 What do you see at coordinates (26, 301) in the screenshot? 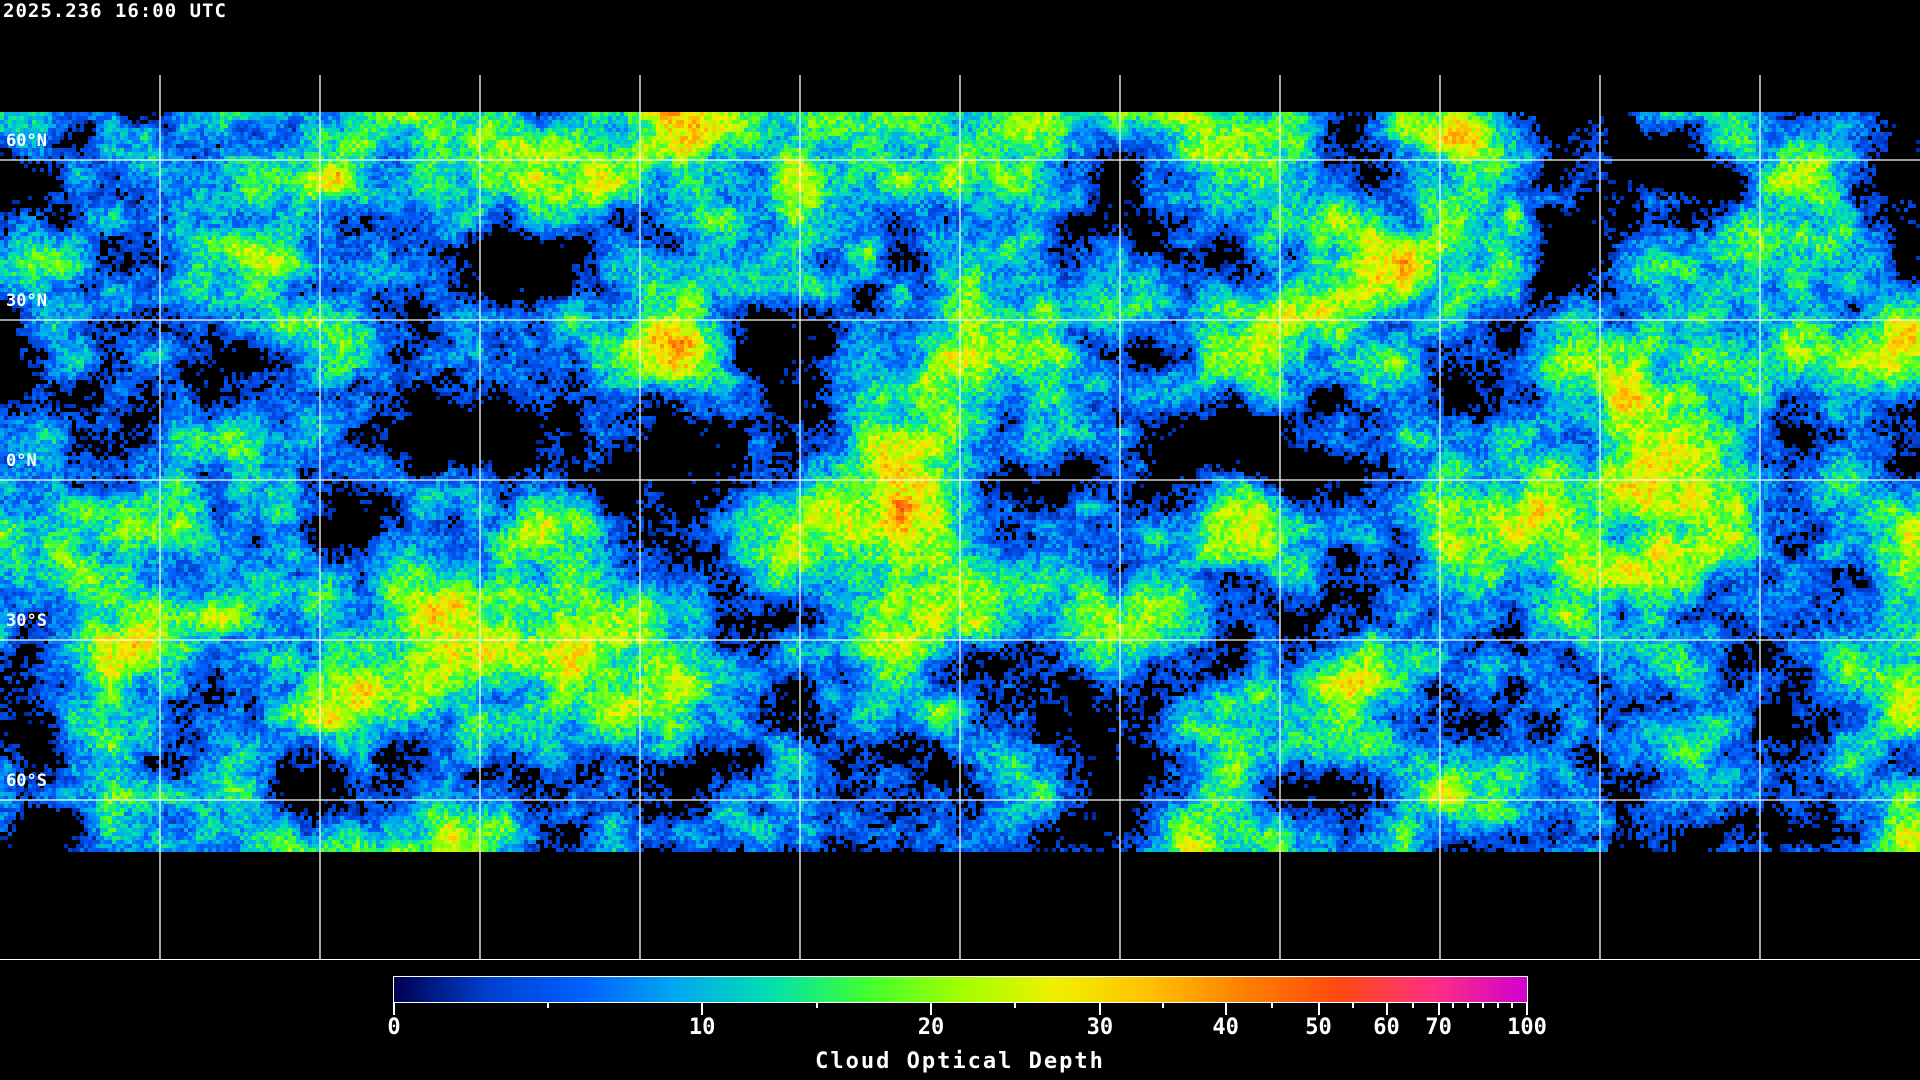
I see `lat-label-30n: 30°N` at bounding box center [26, 301].